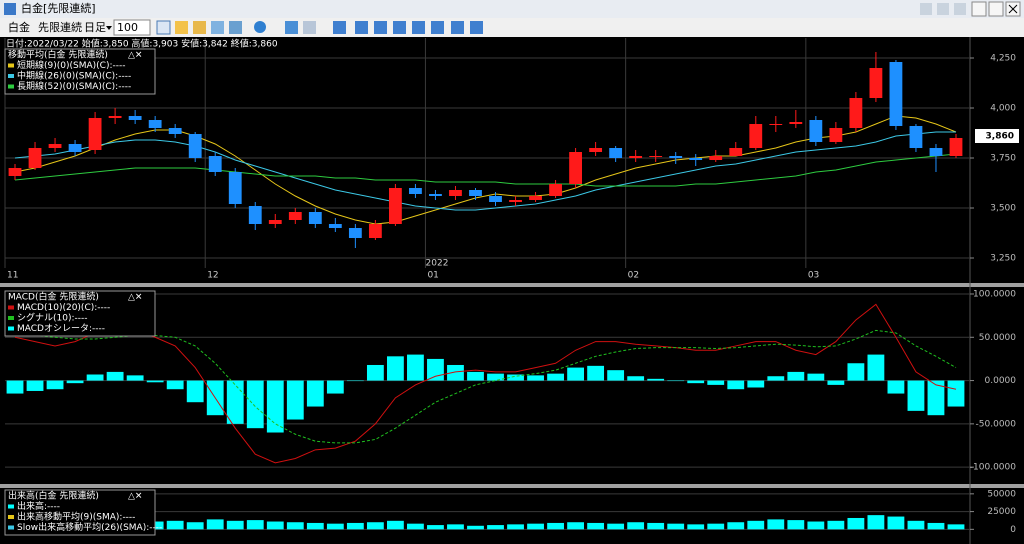 This screenshot has width=1024, height=544. What do you see at coordinates (291, 27) in the screenshot?
I see `grid-tool` at bounding box center [291, 27].